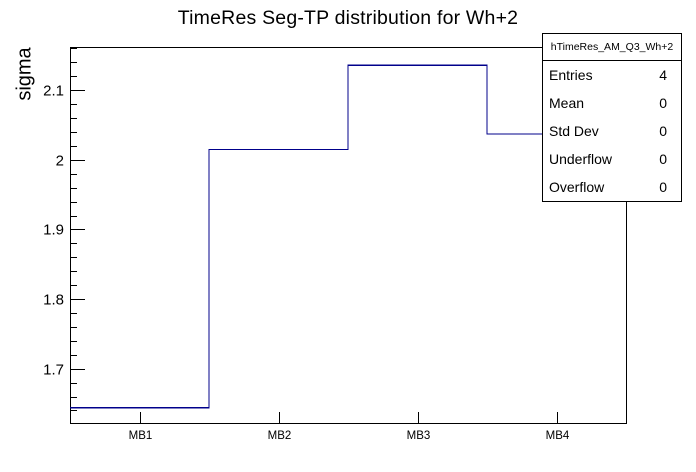  Describe the element at coordinates (581, 159) in the screenshot. I see `stats-row-label: Underflow` at that location.